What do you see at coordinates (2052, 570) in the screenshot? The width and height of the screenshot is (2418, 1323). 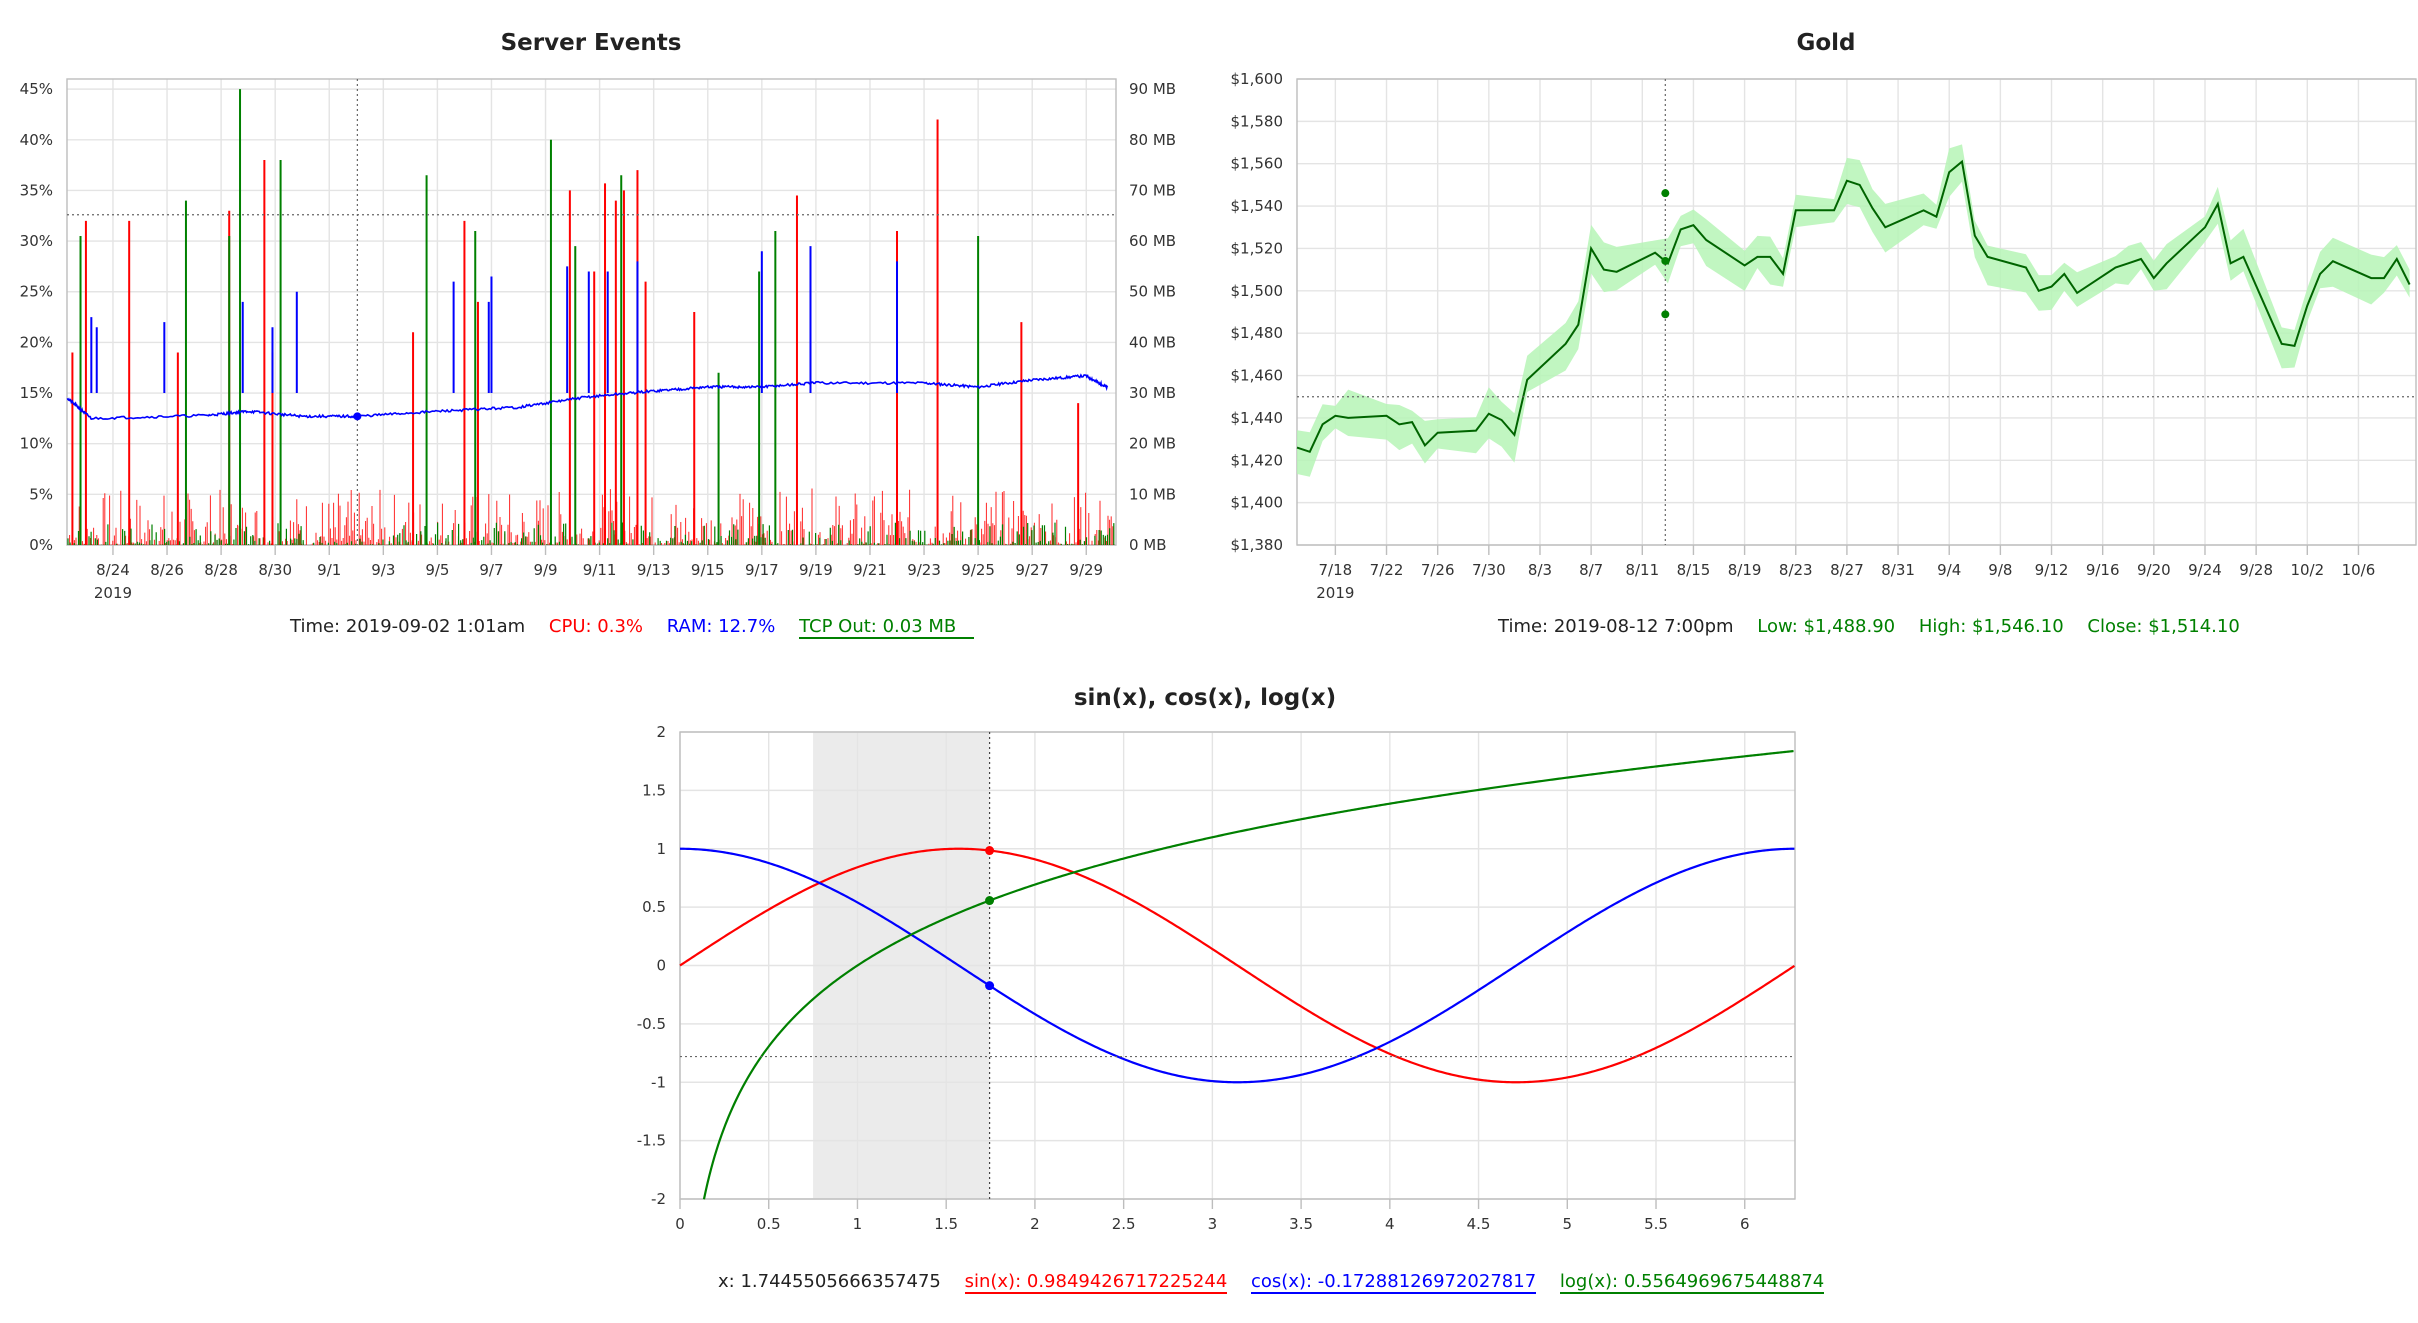 I see `gold-x-tick: 9/12` at bounding box center [2052, 570].